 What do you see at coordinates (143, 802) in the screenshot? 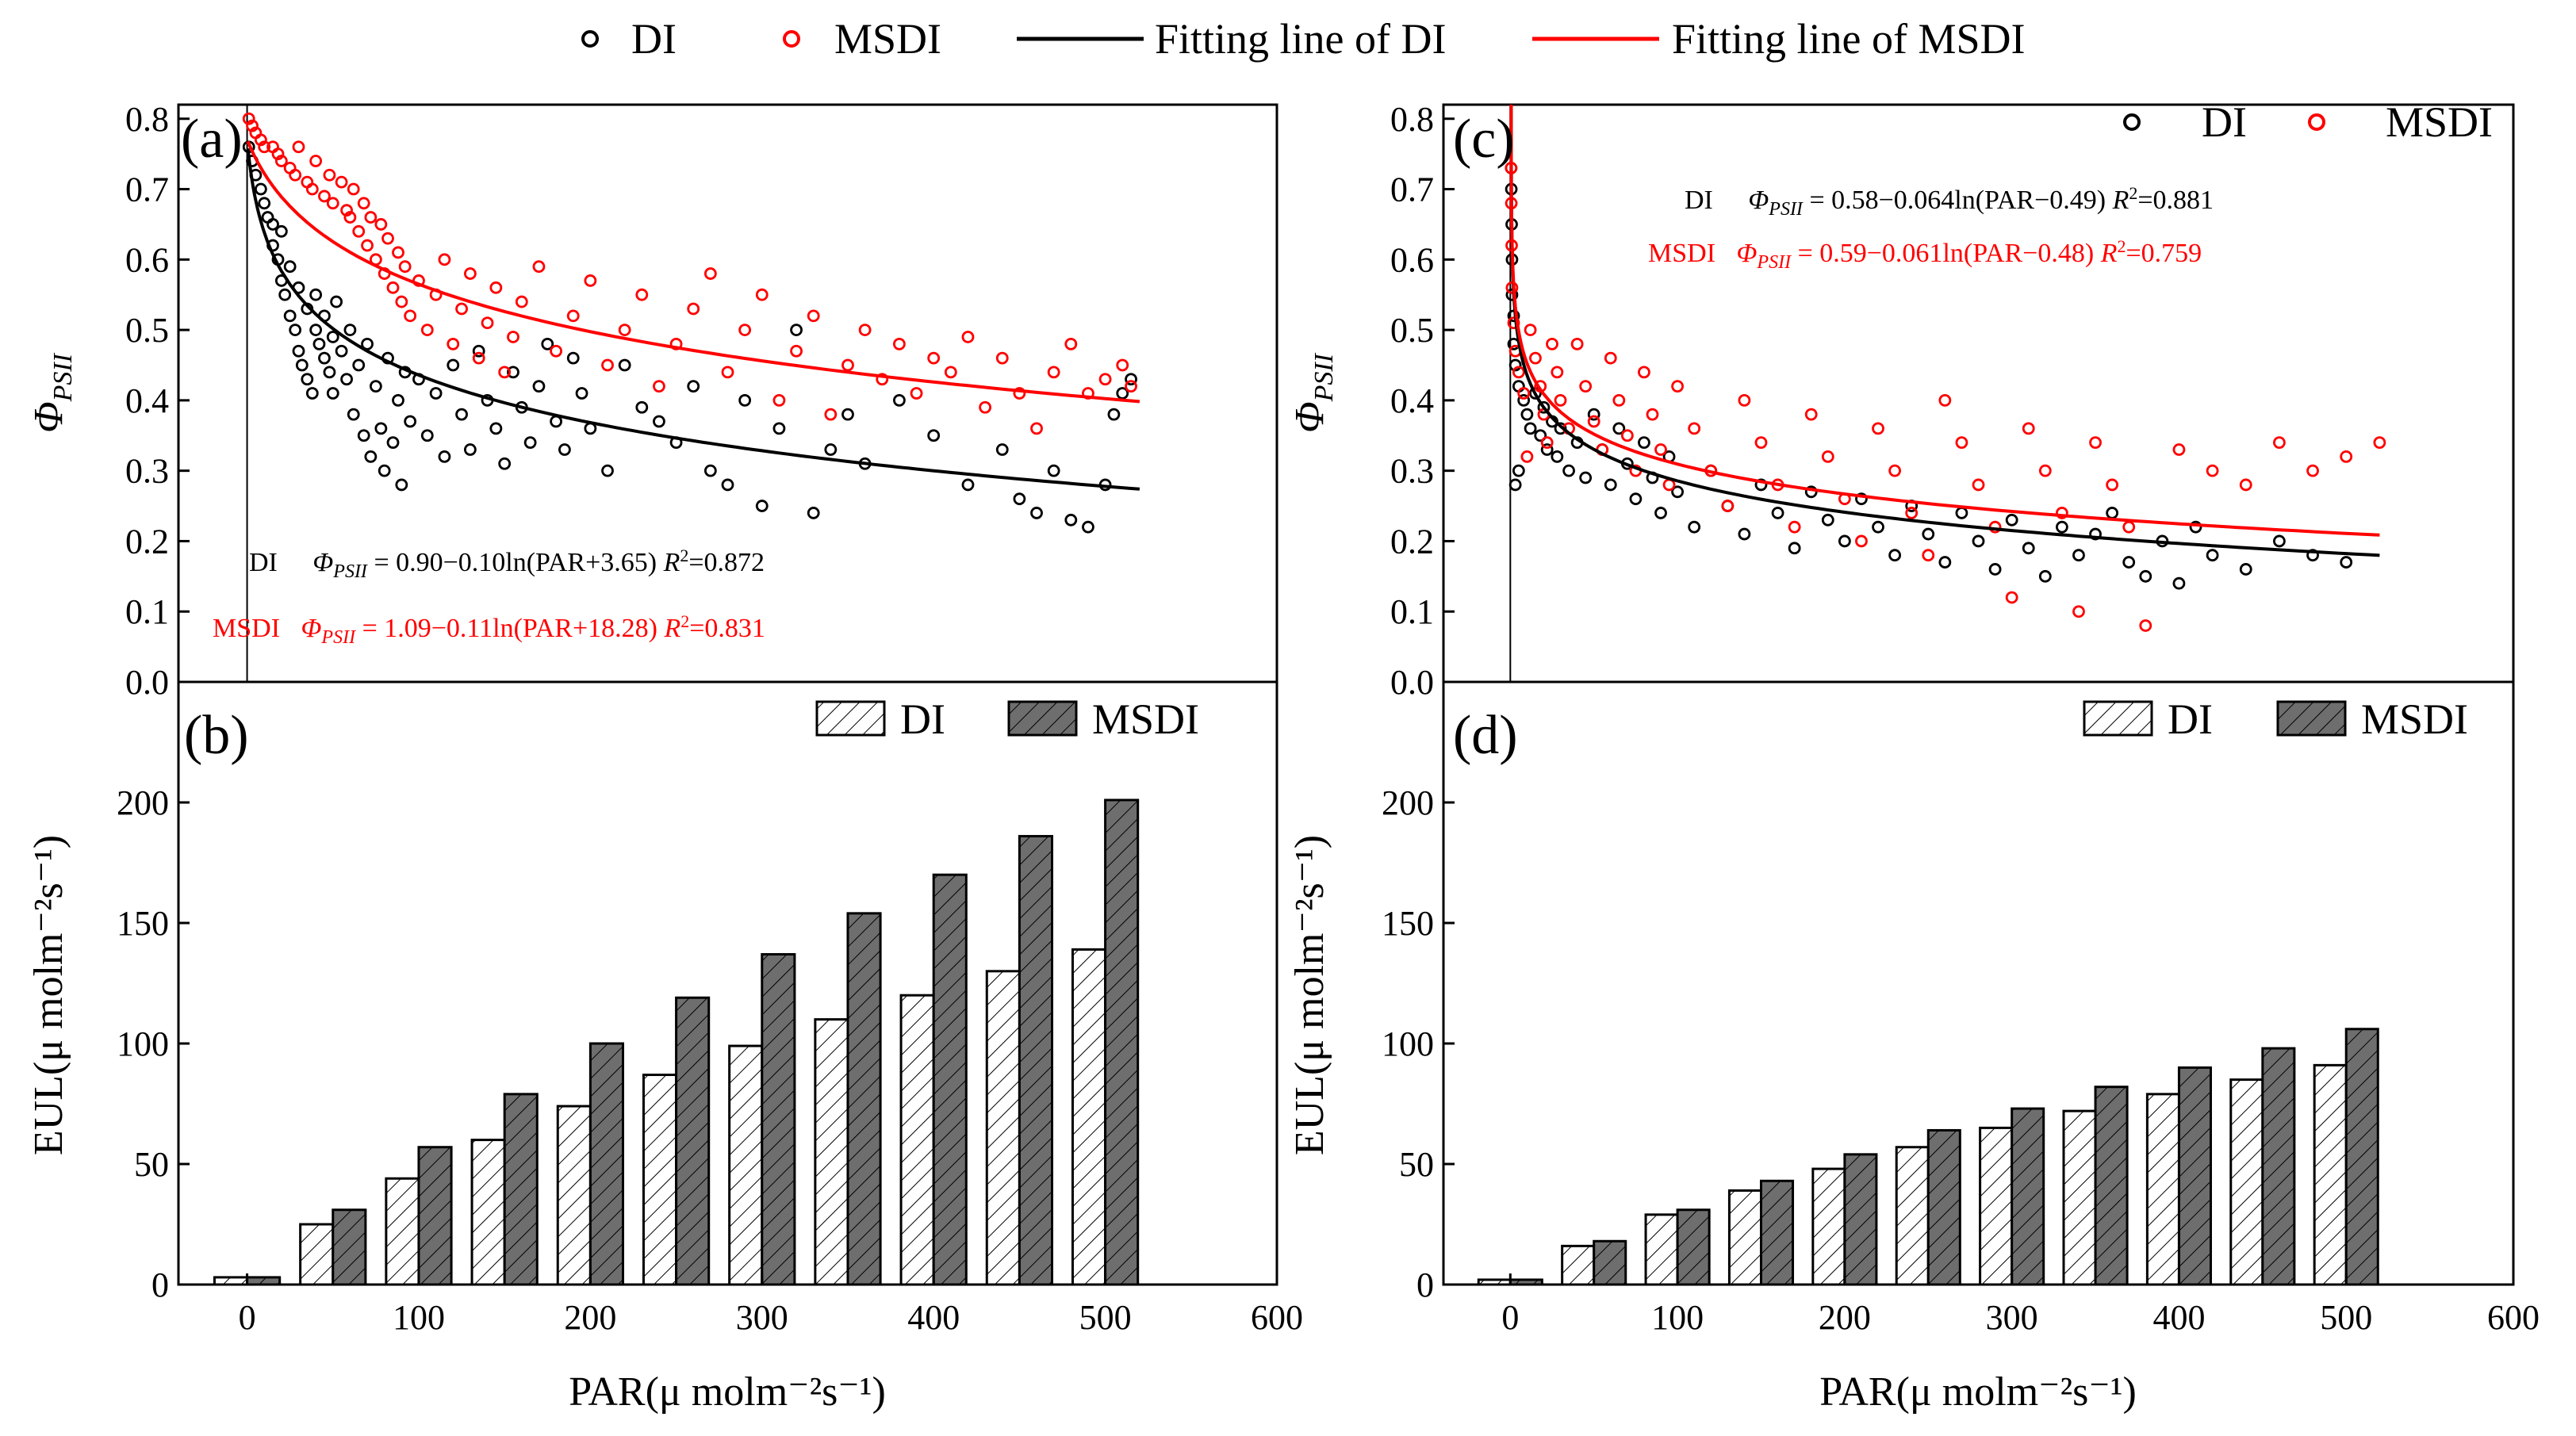
I see `ytick-label-b-4: 200` at bounding box center [143, 802].